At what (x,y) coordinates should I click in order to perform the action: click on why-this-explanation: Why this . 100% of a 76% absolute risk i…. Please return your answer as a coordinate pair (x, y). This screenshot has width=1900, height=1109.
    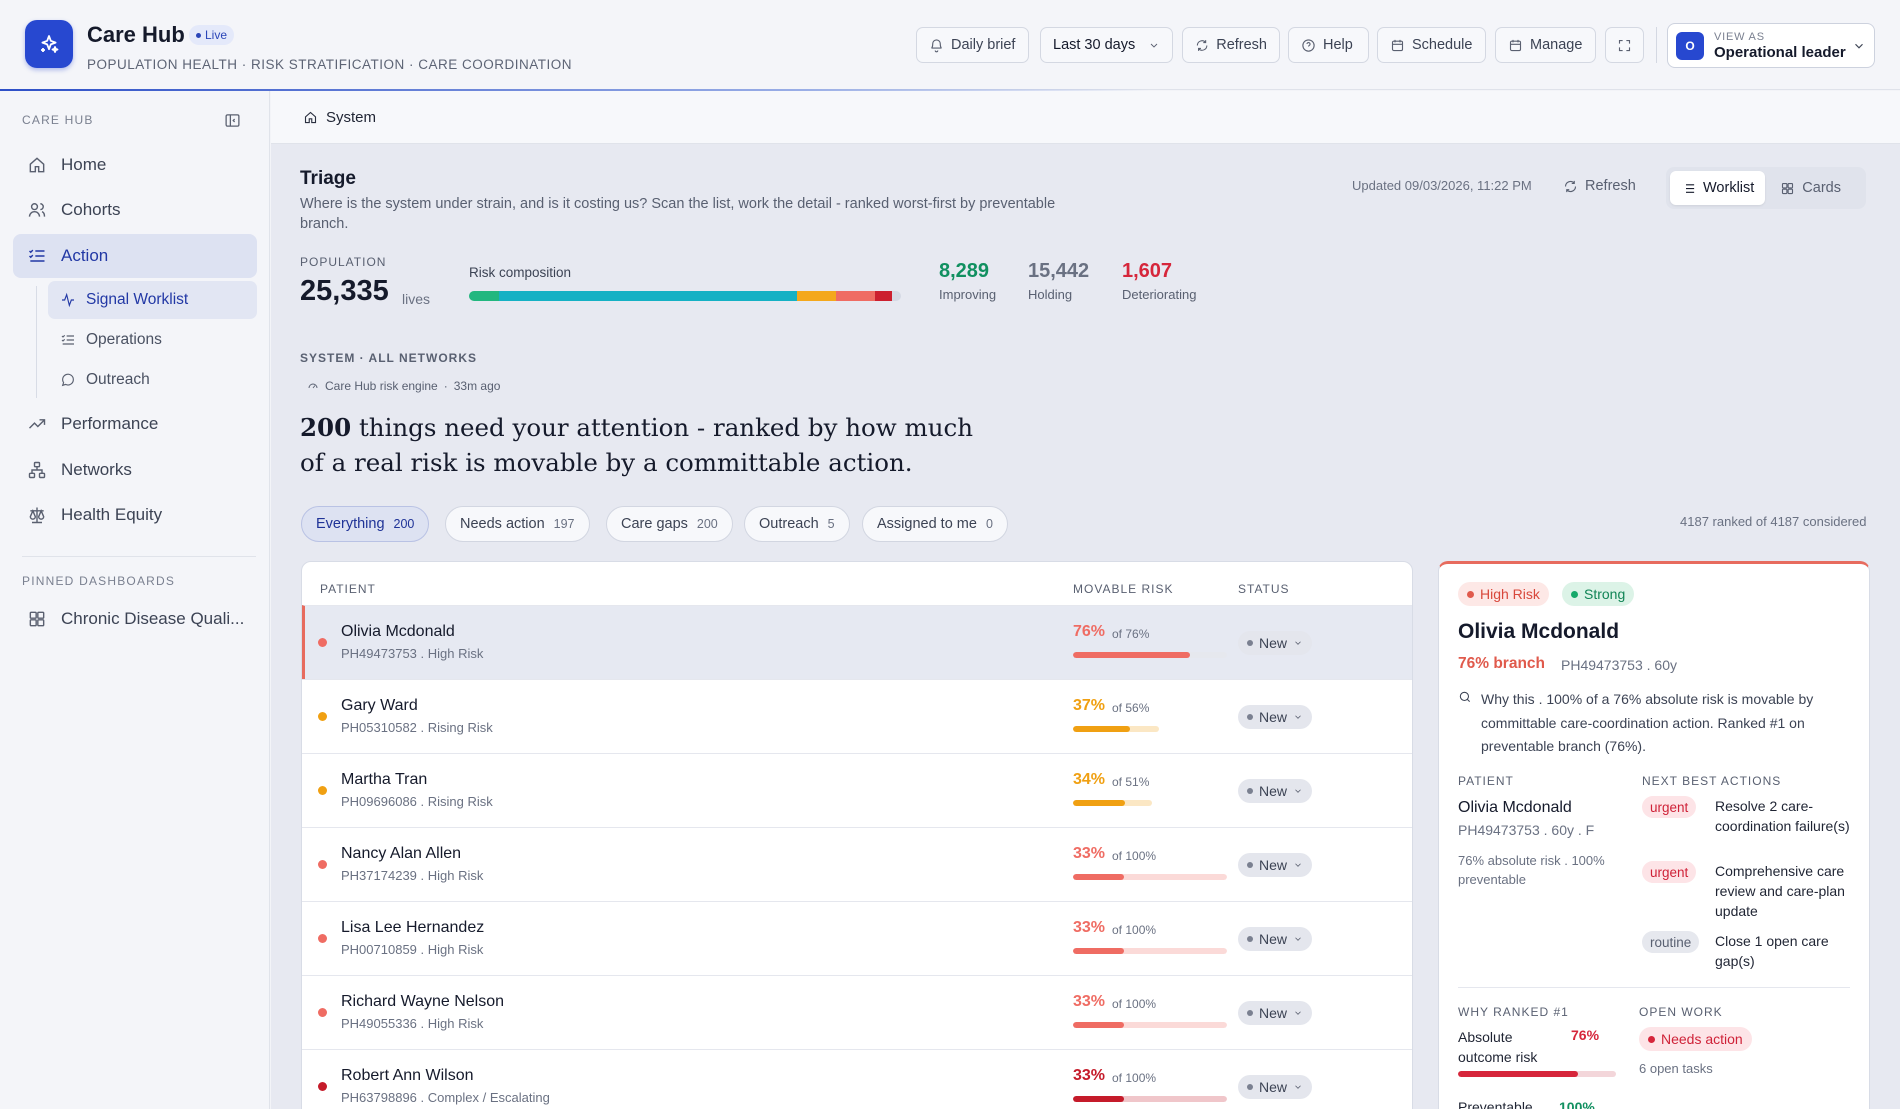
    Looking at the image, I should click on (1653, 723).